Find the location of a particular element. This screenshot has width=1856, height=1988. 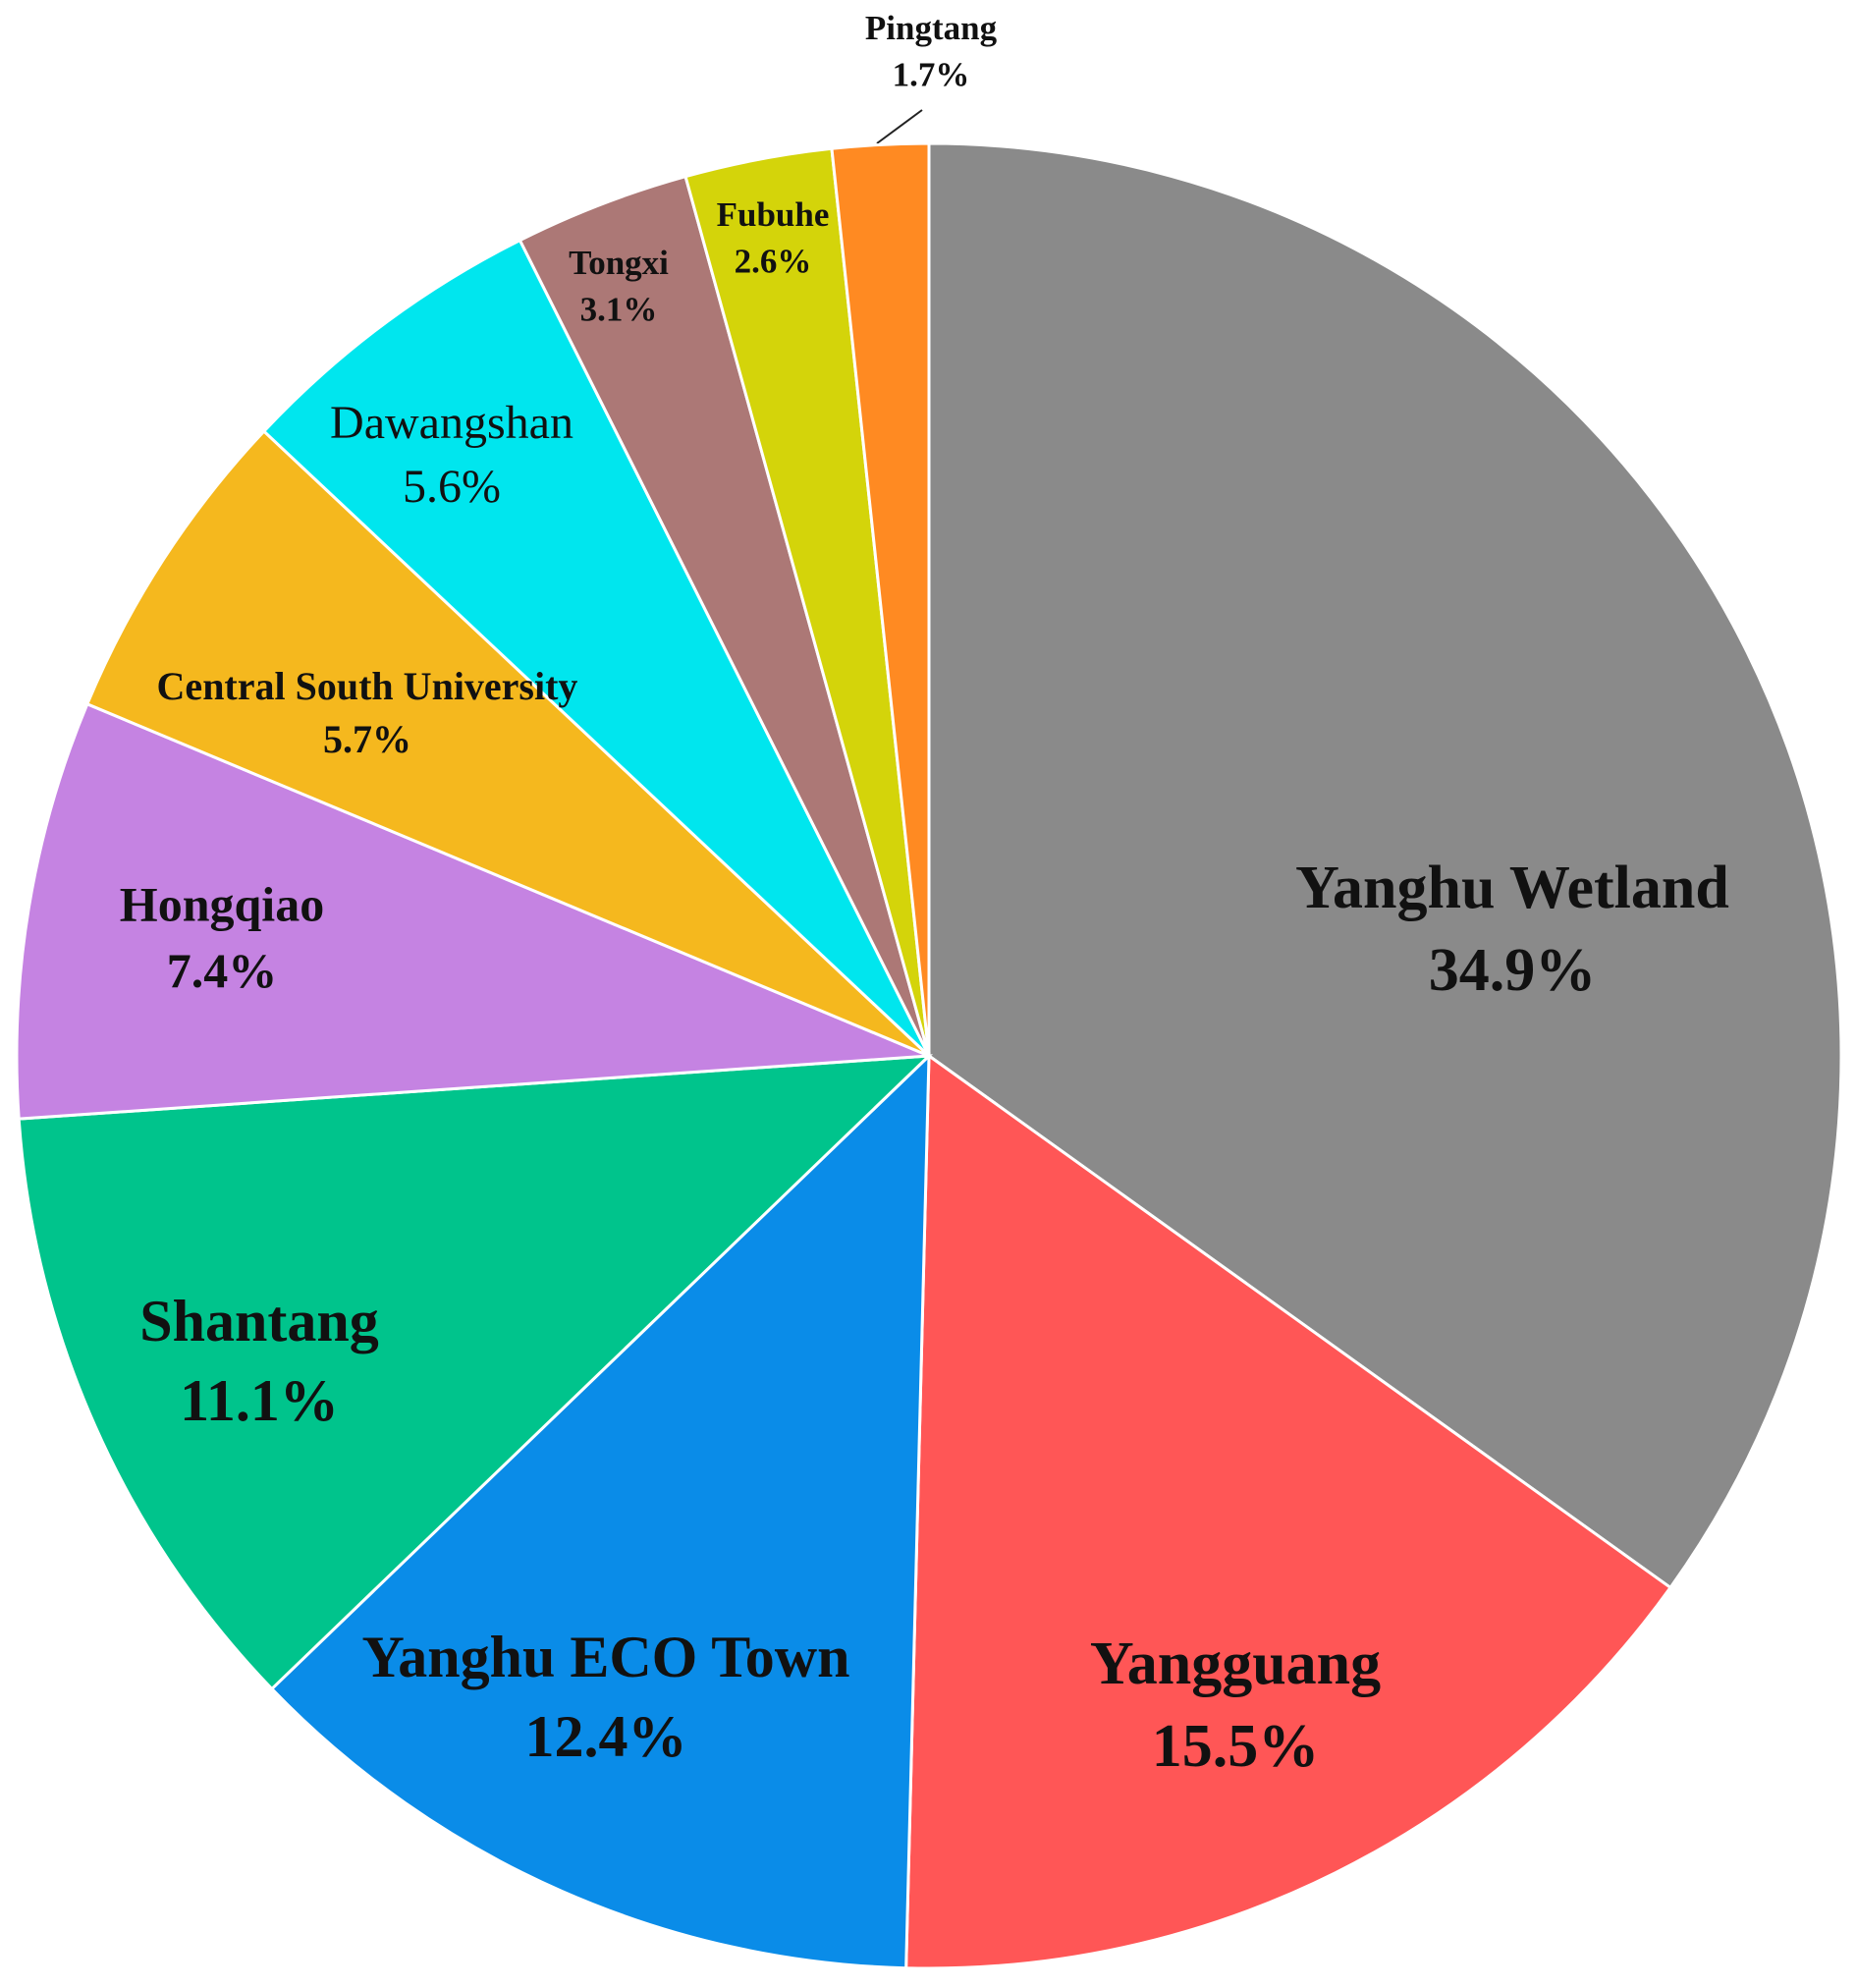

slice-value-label: 7.4% is located at coordinates (222, 970).